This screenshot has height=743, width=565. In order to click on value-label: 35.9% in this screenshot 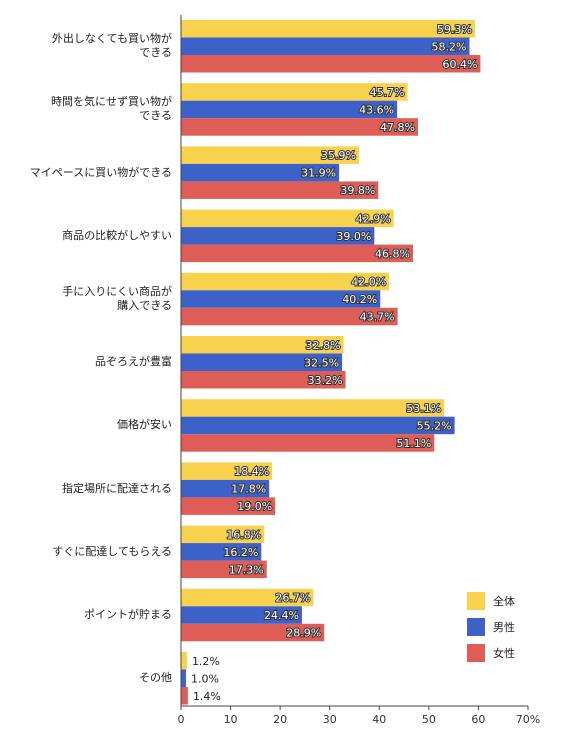, I will do `click(338, 155)`.